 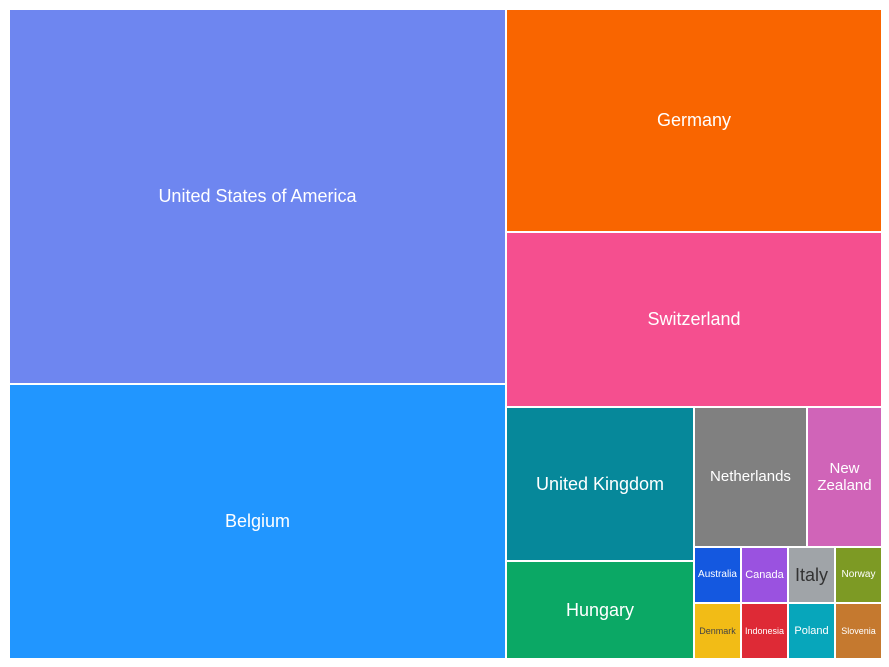 I want to click on treemap-label-italy: Italy, so click(x=811, y=574).